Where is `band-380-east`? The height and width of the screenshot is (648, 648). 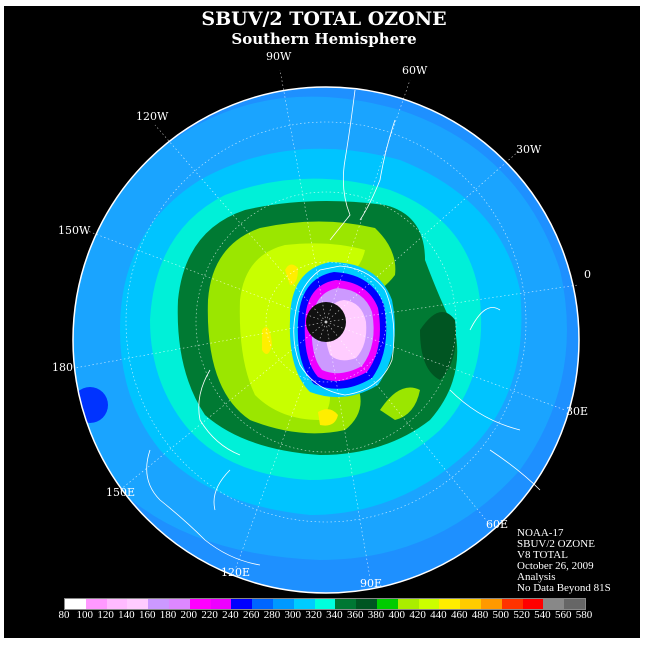
band-380-east is located at coordinates (400, 403).